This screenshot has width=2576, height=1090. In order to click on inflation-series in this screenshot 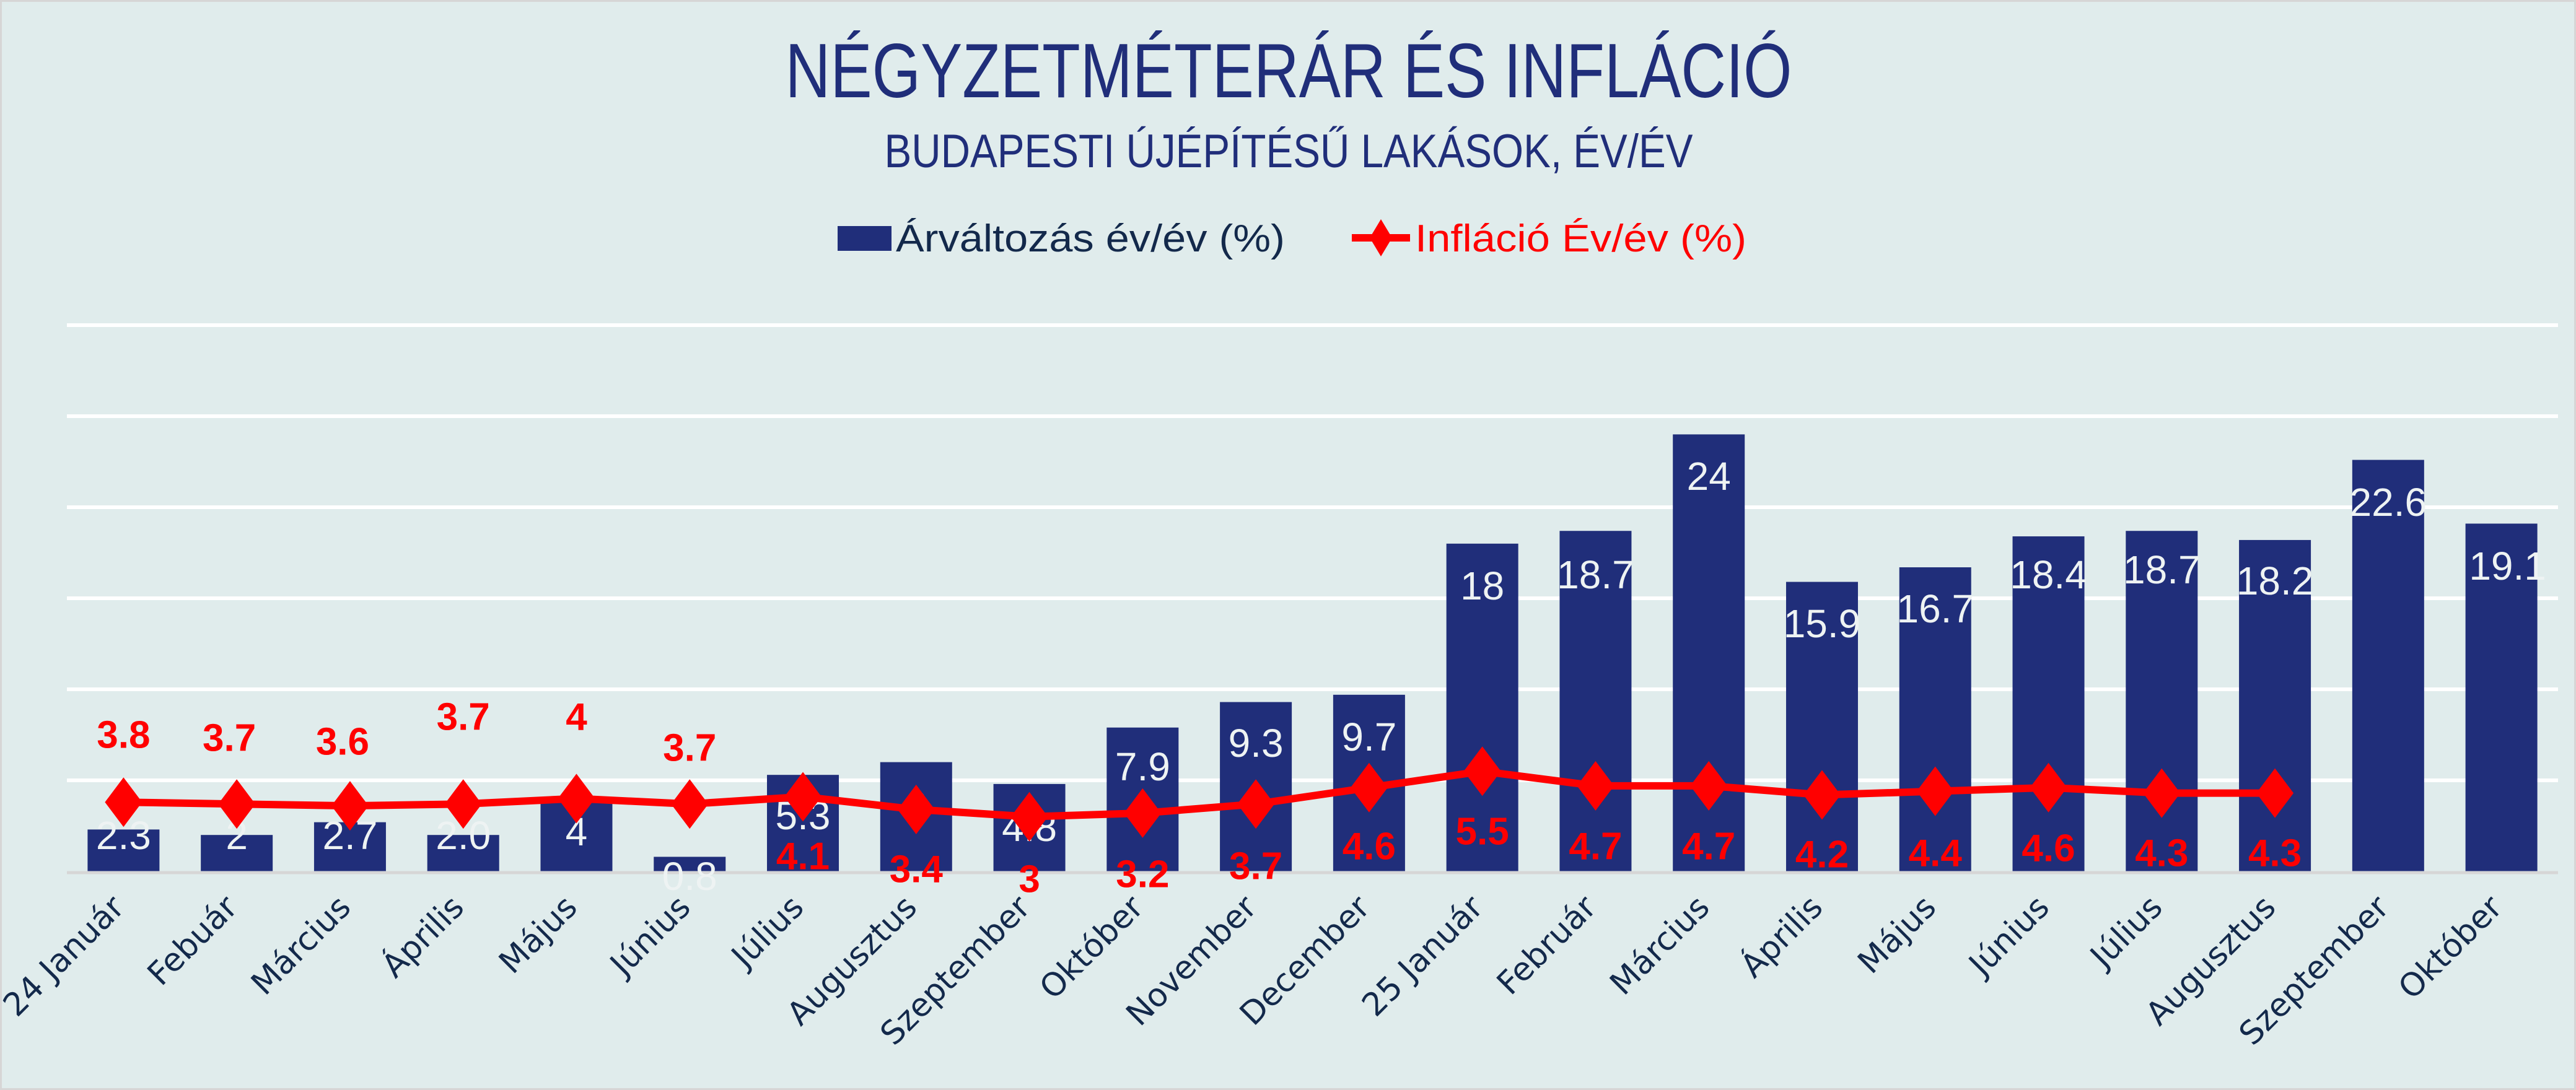, I will do `click(1199, 794)`.